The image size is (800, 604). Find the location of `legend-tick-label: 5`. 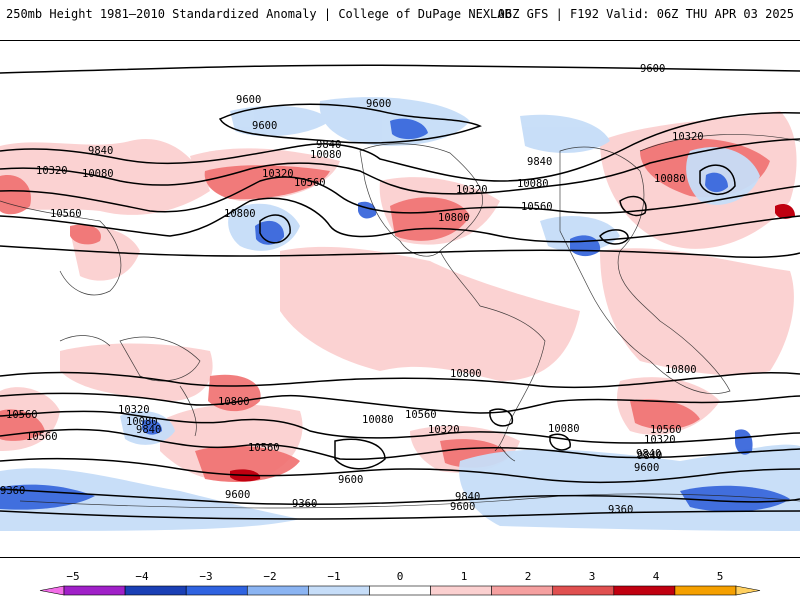

legend-tick-label: 5 is located at coordinates (720, 576).